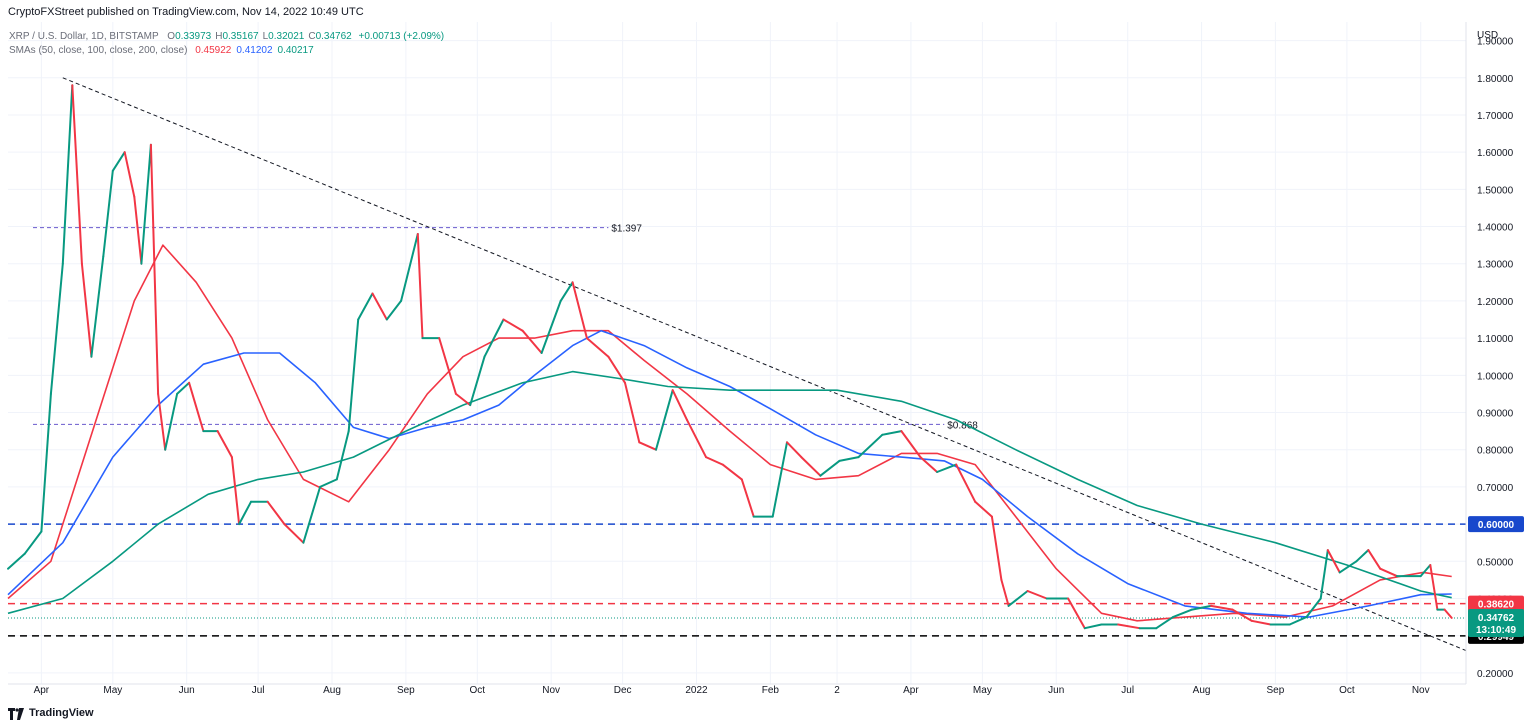 Image resolution: width=1536 pixels, height=726 pixels. Describe the element at coordinates (311, 36) in the screenshot. I see `legend-ohlc-key: C` at that location.